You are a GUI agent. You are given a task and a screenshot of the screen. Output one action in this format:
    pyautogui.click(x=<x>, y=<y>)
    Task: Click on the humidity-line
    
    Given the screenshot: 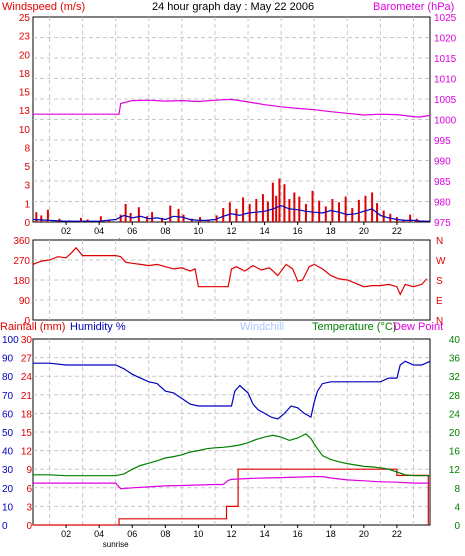 What is the action you would take?
    pyautogui.click(x=232, y=390)
    